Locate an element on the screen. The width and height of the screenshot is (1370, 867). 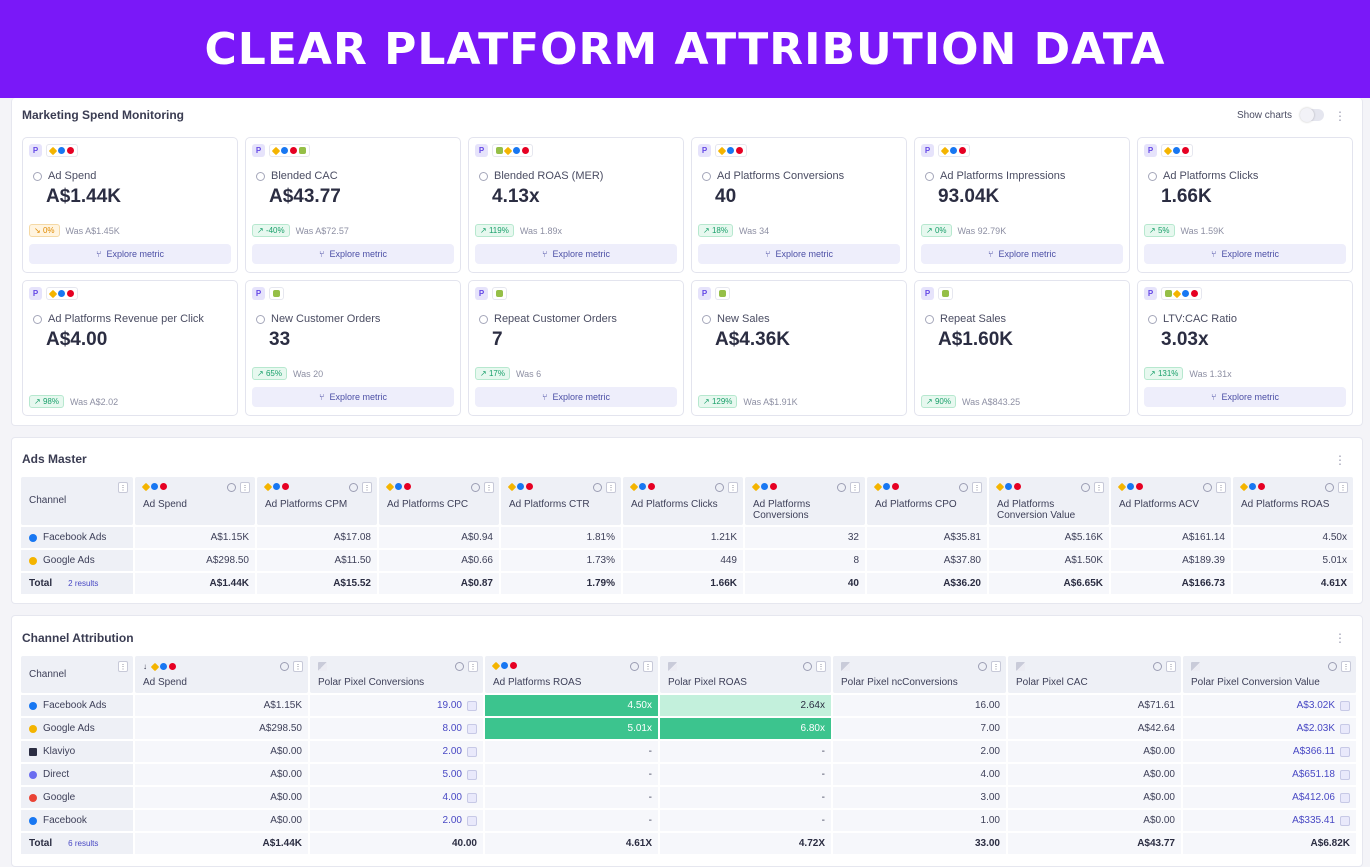
column-header: Polar Pixel ROAS ⋮ is located at coordinates (745, 674).